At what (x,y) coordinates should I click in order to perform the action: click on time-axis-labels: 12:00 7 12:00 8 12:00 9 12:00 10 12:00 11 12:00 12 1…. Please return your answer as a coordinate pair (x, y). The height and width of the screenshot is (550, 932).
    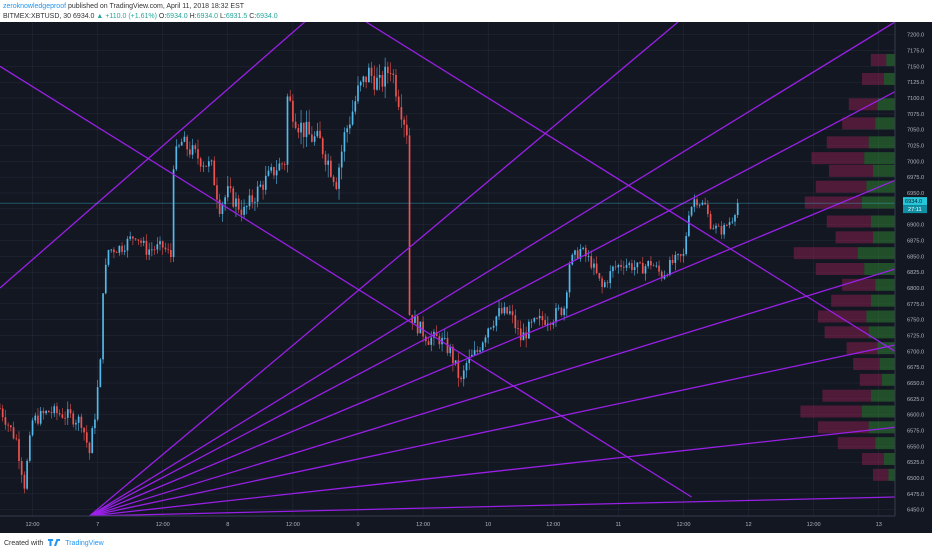
    Looking at the image, I should click on (454, 525).